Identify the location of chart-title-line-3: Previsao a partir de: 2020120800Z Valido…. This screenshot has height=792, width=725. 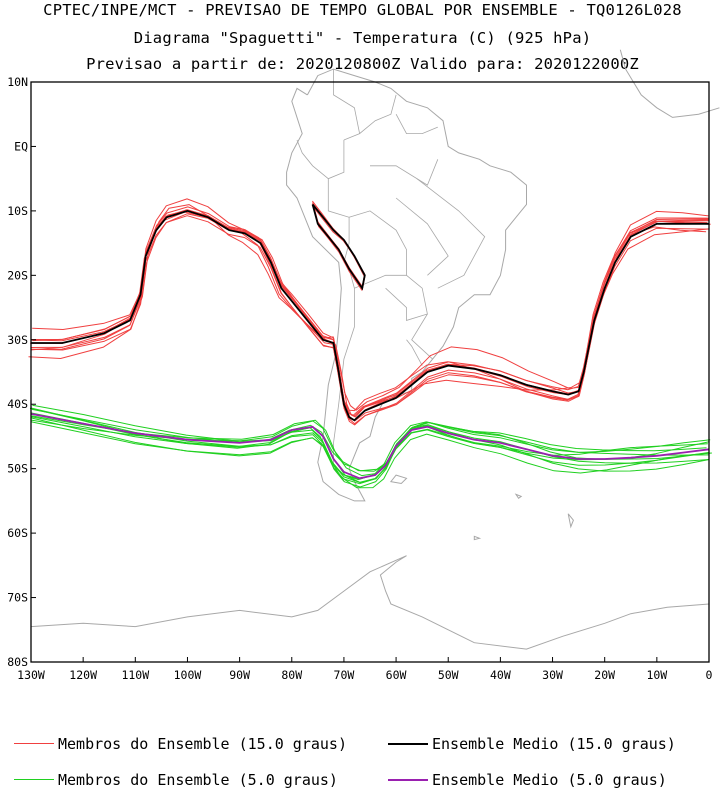
(362, 64).